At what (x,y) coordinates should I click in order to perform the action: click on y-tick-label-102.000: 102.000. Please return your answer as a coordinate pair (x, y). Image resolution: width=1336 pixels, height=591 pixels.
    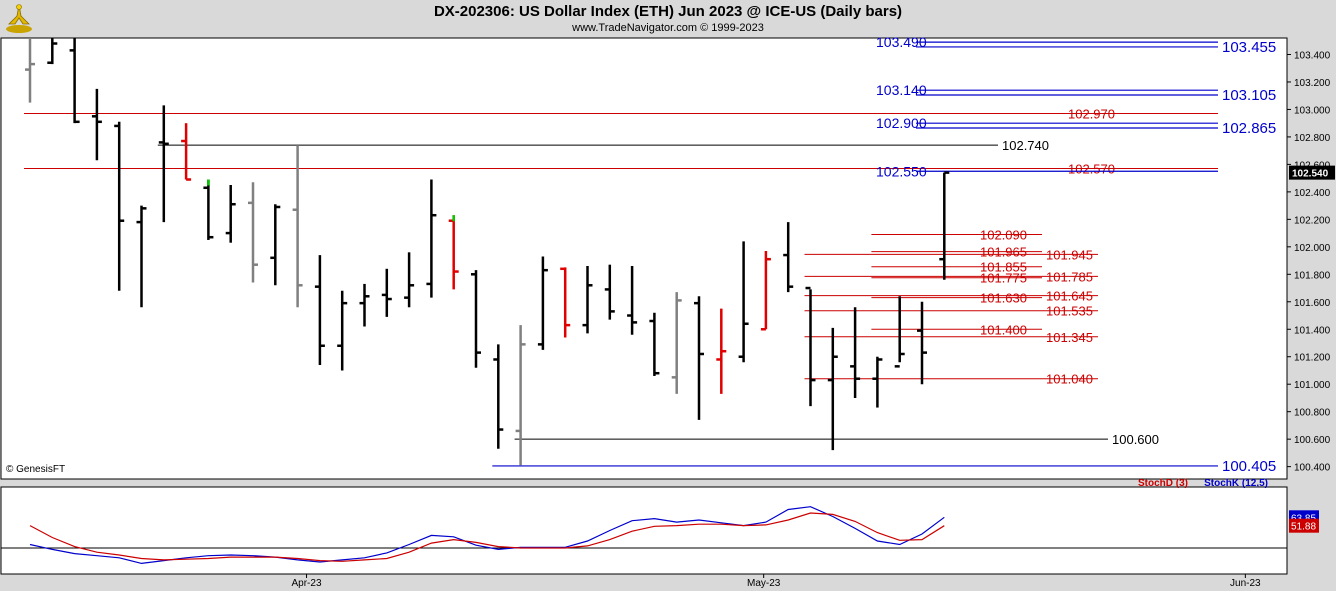
    Looking at the image, I should click on (1312, 248).